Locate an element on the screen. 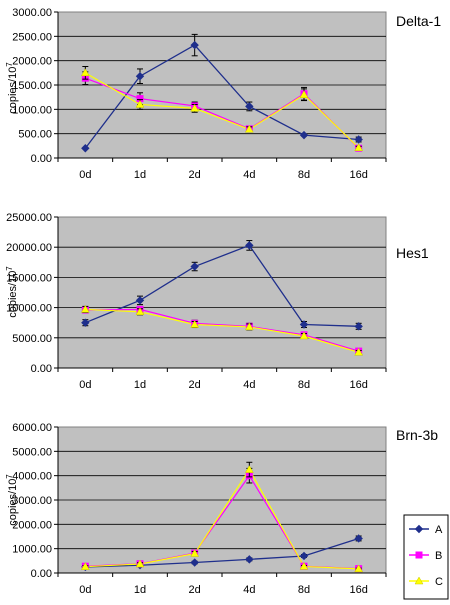 The image size is (450, 605). series-line-B is located at coordinates (222, 330).